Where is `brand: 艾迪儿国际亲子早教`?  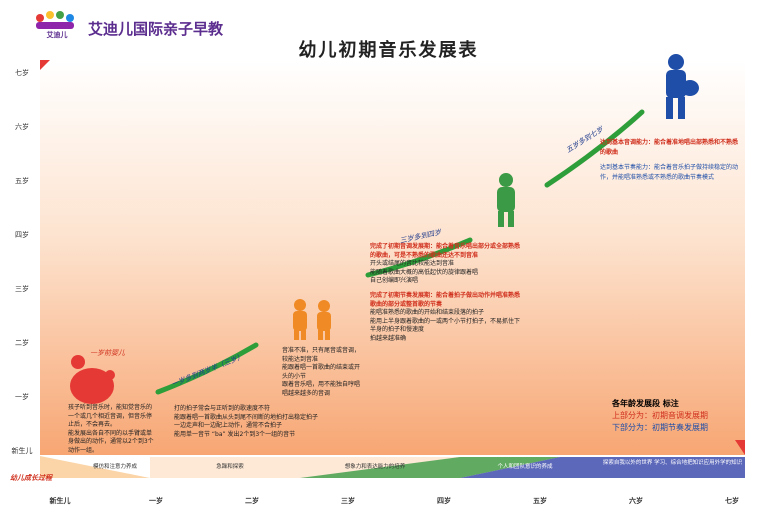
brand: 艾迪儿国际亲子早教 is located at coordinates (156, 29).